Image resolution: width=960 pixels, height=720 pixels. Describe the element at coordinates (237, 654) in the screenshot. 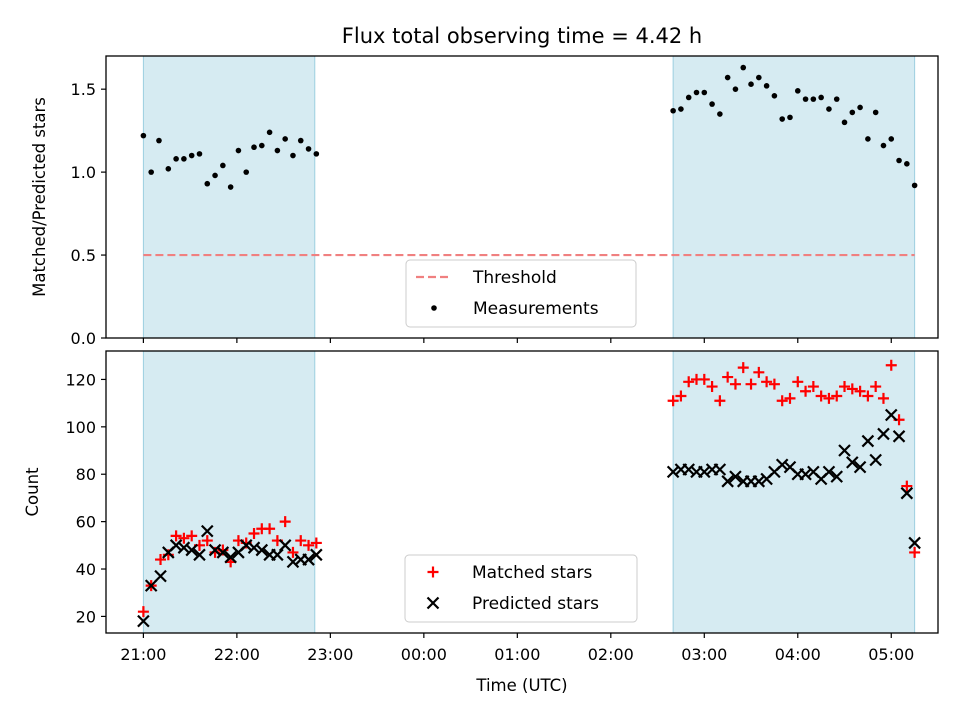

I see `bottom-x-tick-label: 22:00` at that location.